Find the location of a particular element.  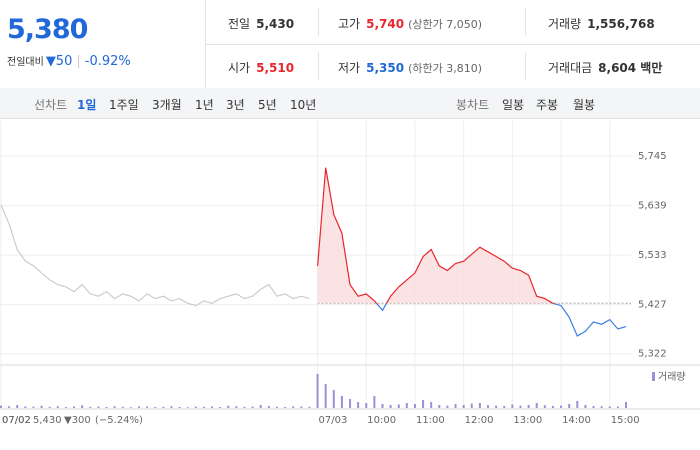

x-tick-label: 07/02 is located at coordinates (16, 420).